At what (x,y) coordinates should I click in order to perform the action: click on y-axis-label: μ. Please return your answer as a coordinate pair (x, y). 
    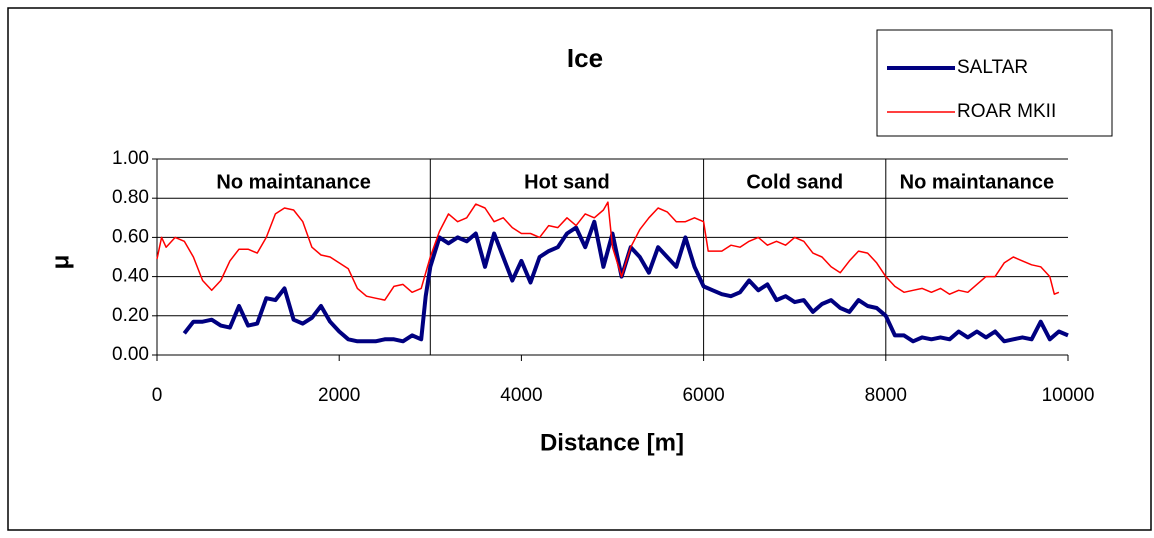
    Looking at the image, I should click on (60, 262).